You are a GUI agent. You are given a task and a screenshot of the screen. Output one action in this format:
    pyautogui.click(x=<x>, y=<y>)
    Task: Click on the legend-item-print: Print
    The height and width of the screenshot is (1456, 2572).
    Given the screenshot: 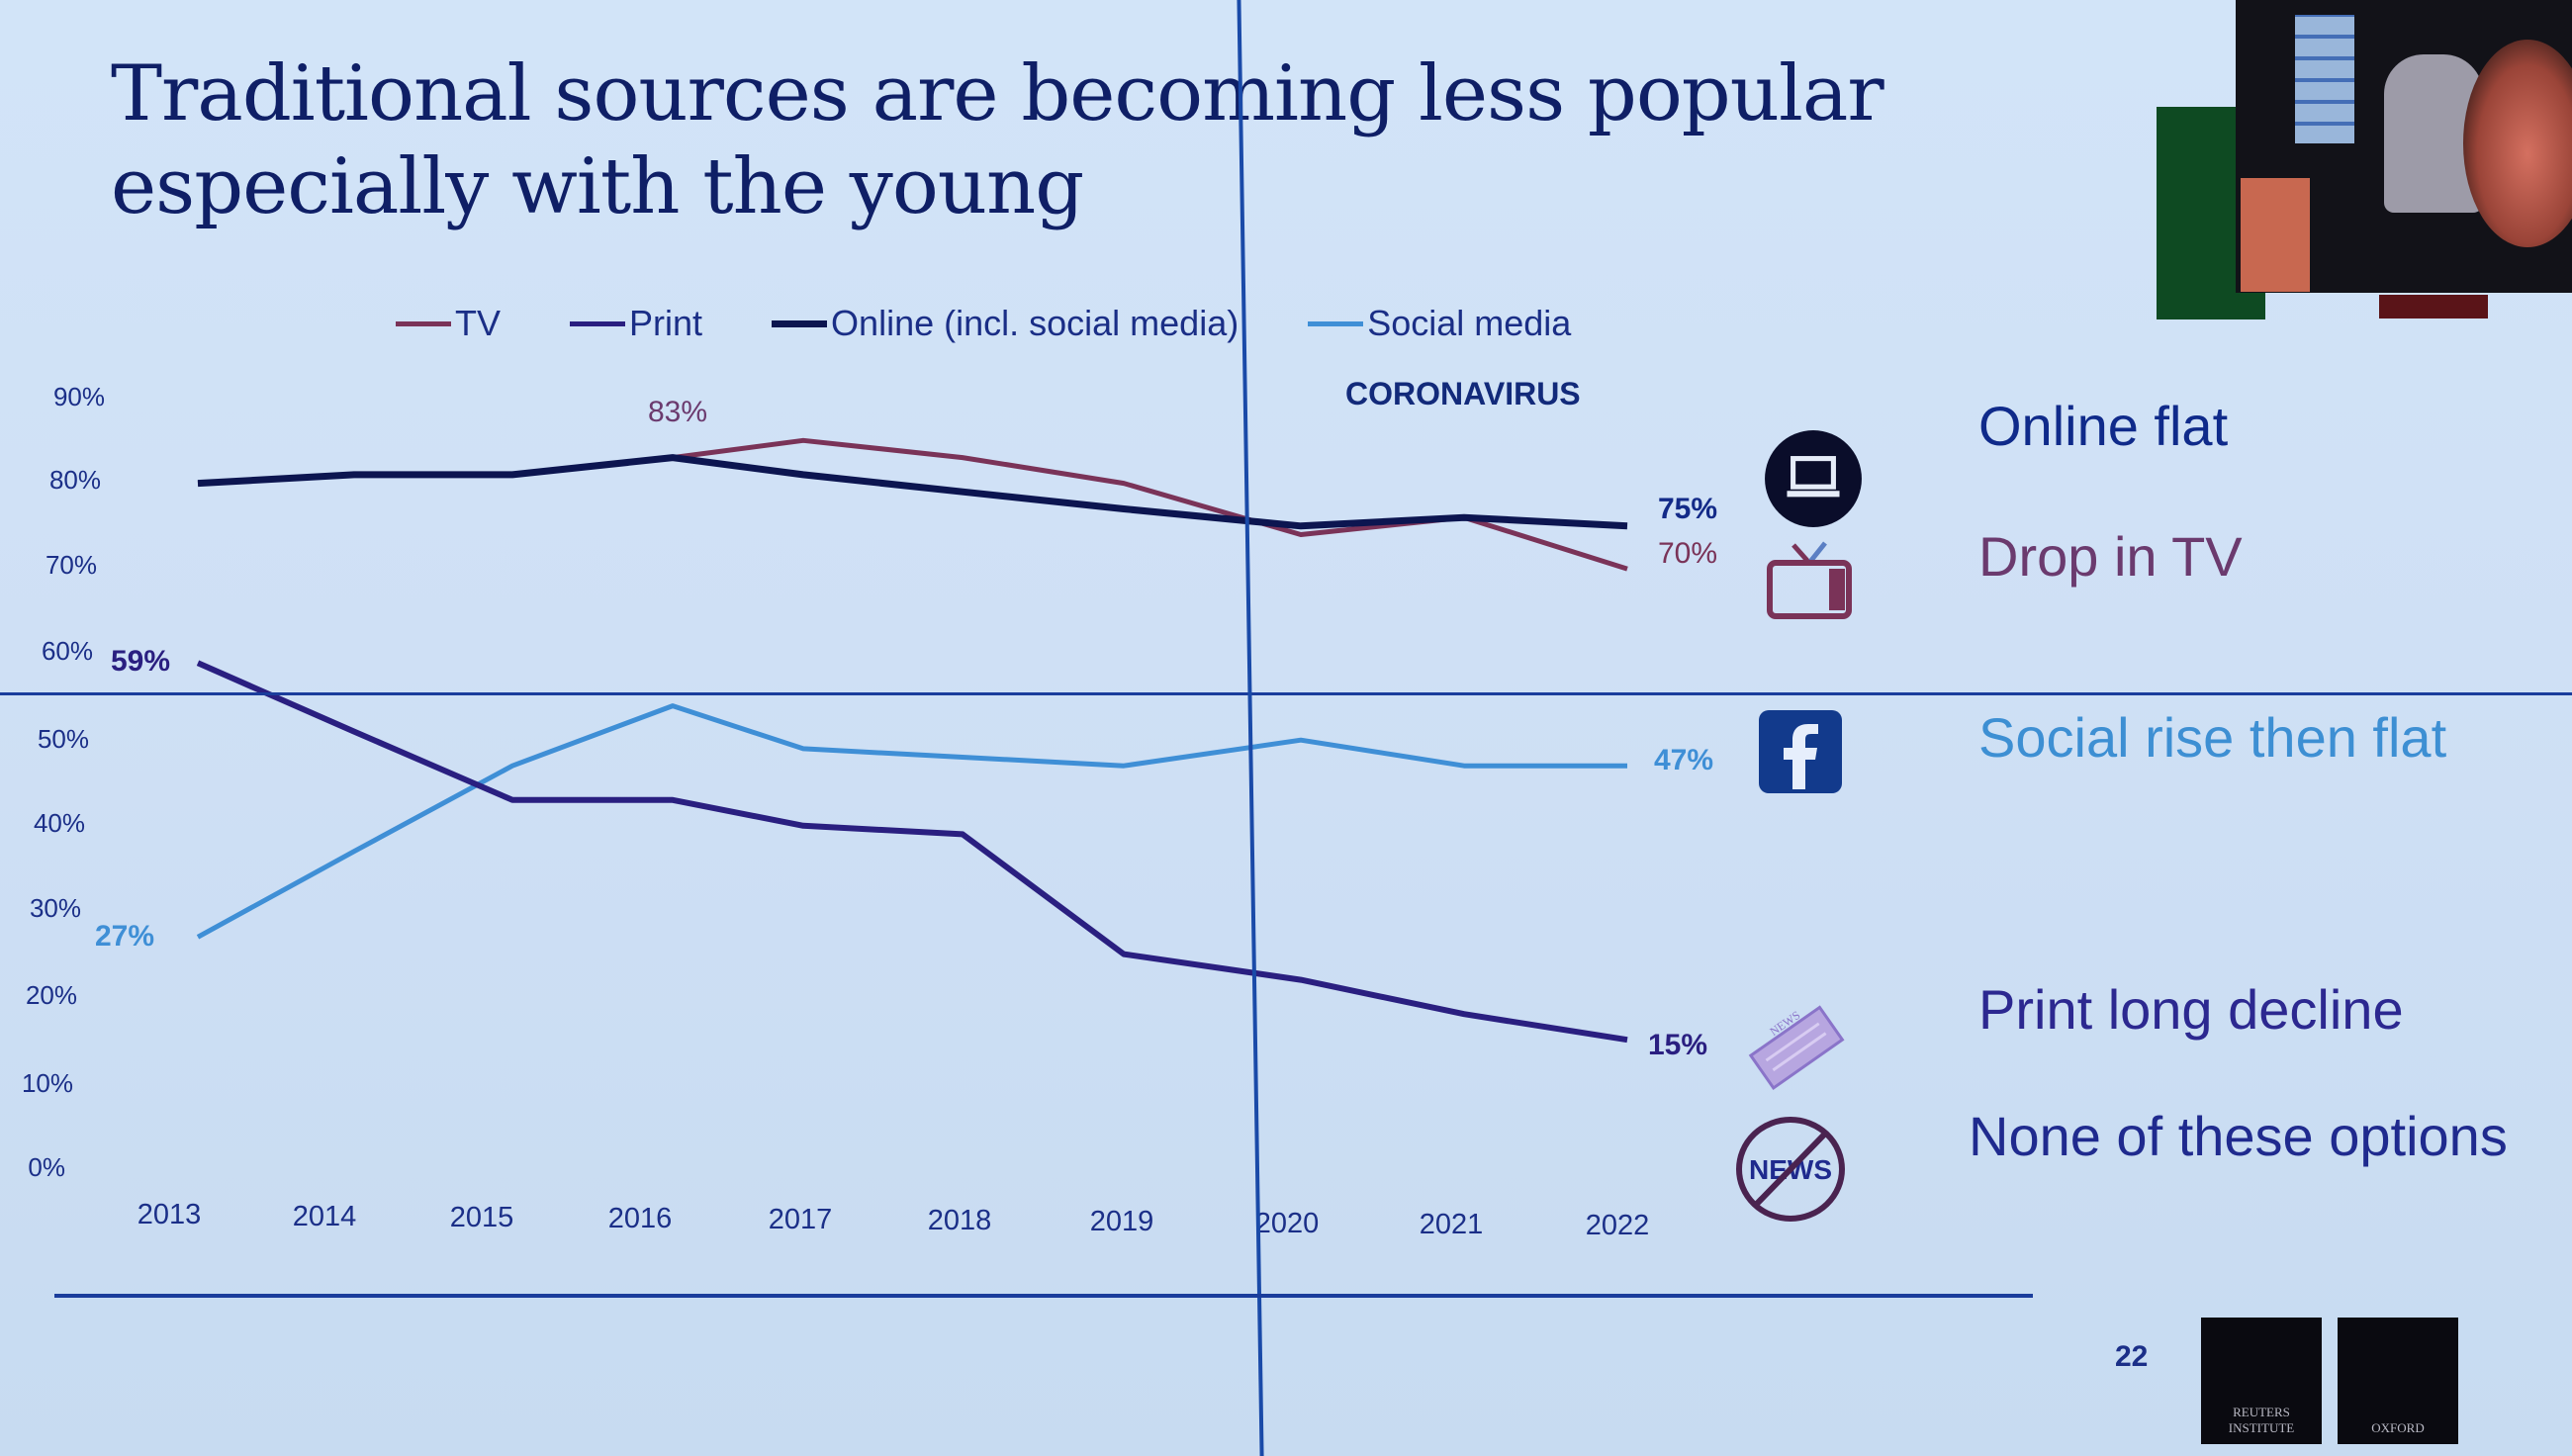 What is the action you would take?
    pyautogui.click(x=636, y=323)
    